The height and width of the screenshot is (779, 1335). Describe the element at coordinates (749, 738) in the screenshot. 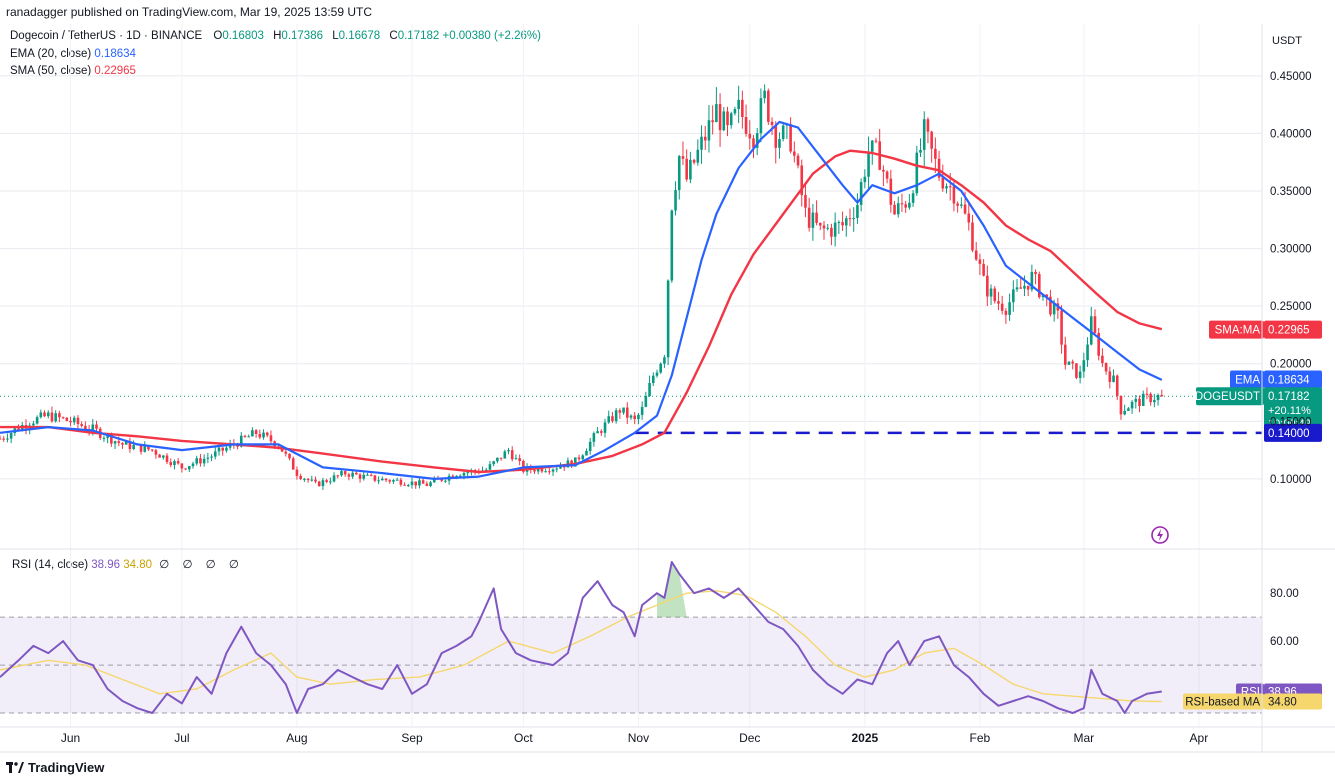

I see `time-tick-label: Dec` at that location.